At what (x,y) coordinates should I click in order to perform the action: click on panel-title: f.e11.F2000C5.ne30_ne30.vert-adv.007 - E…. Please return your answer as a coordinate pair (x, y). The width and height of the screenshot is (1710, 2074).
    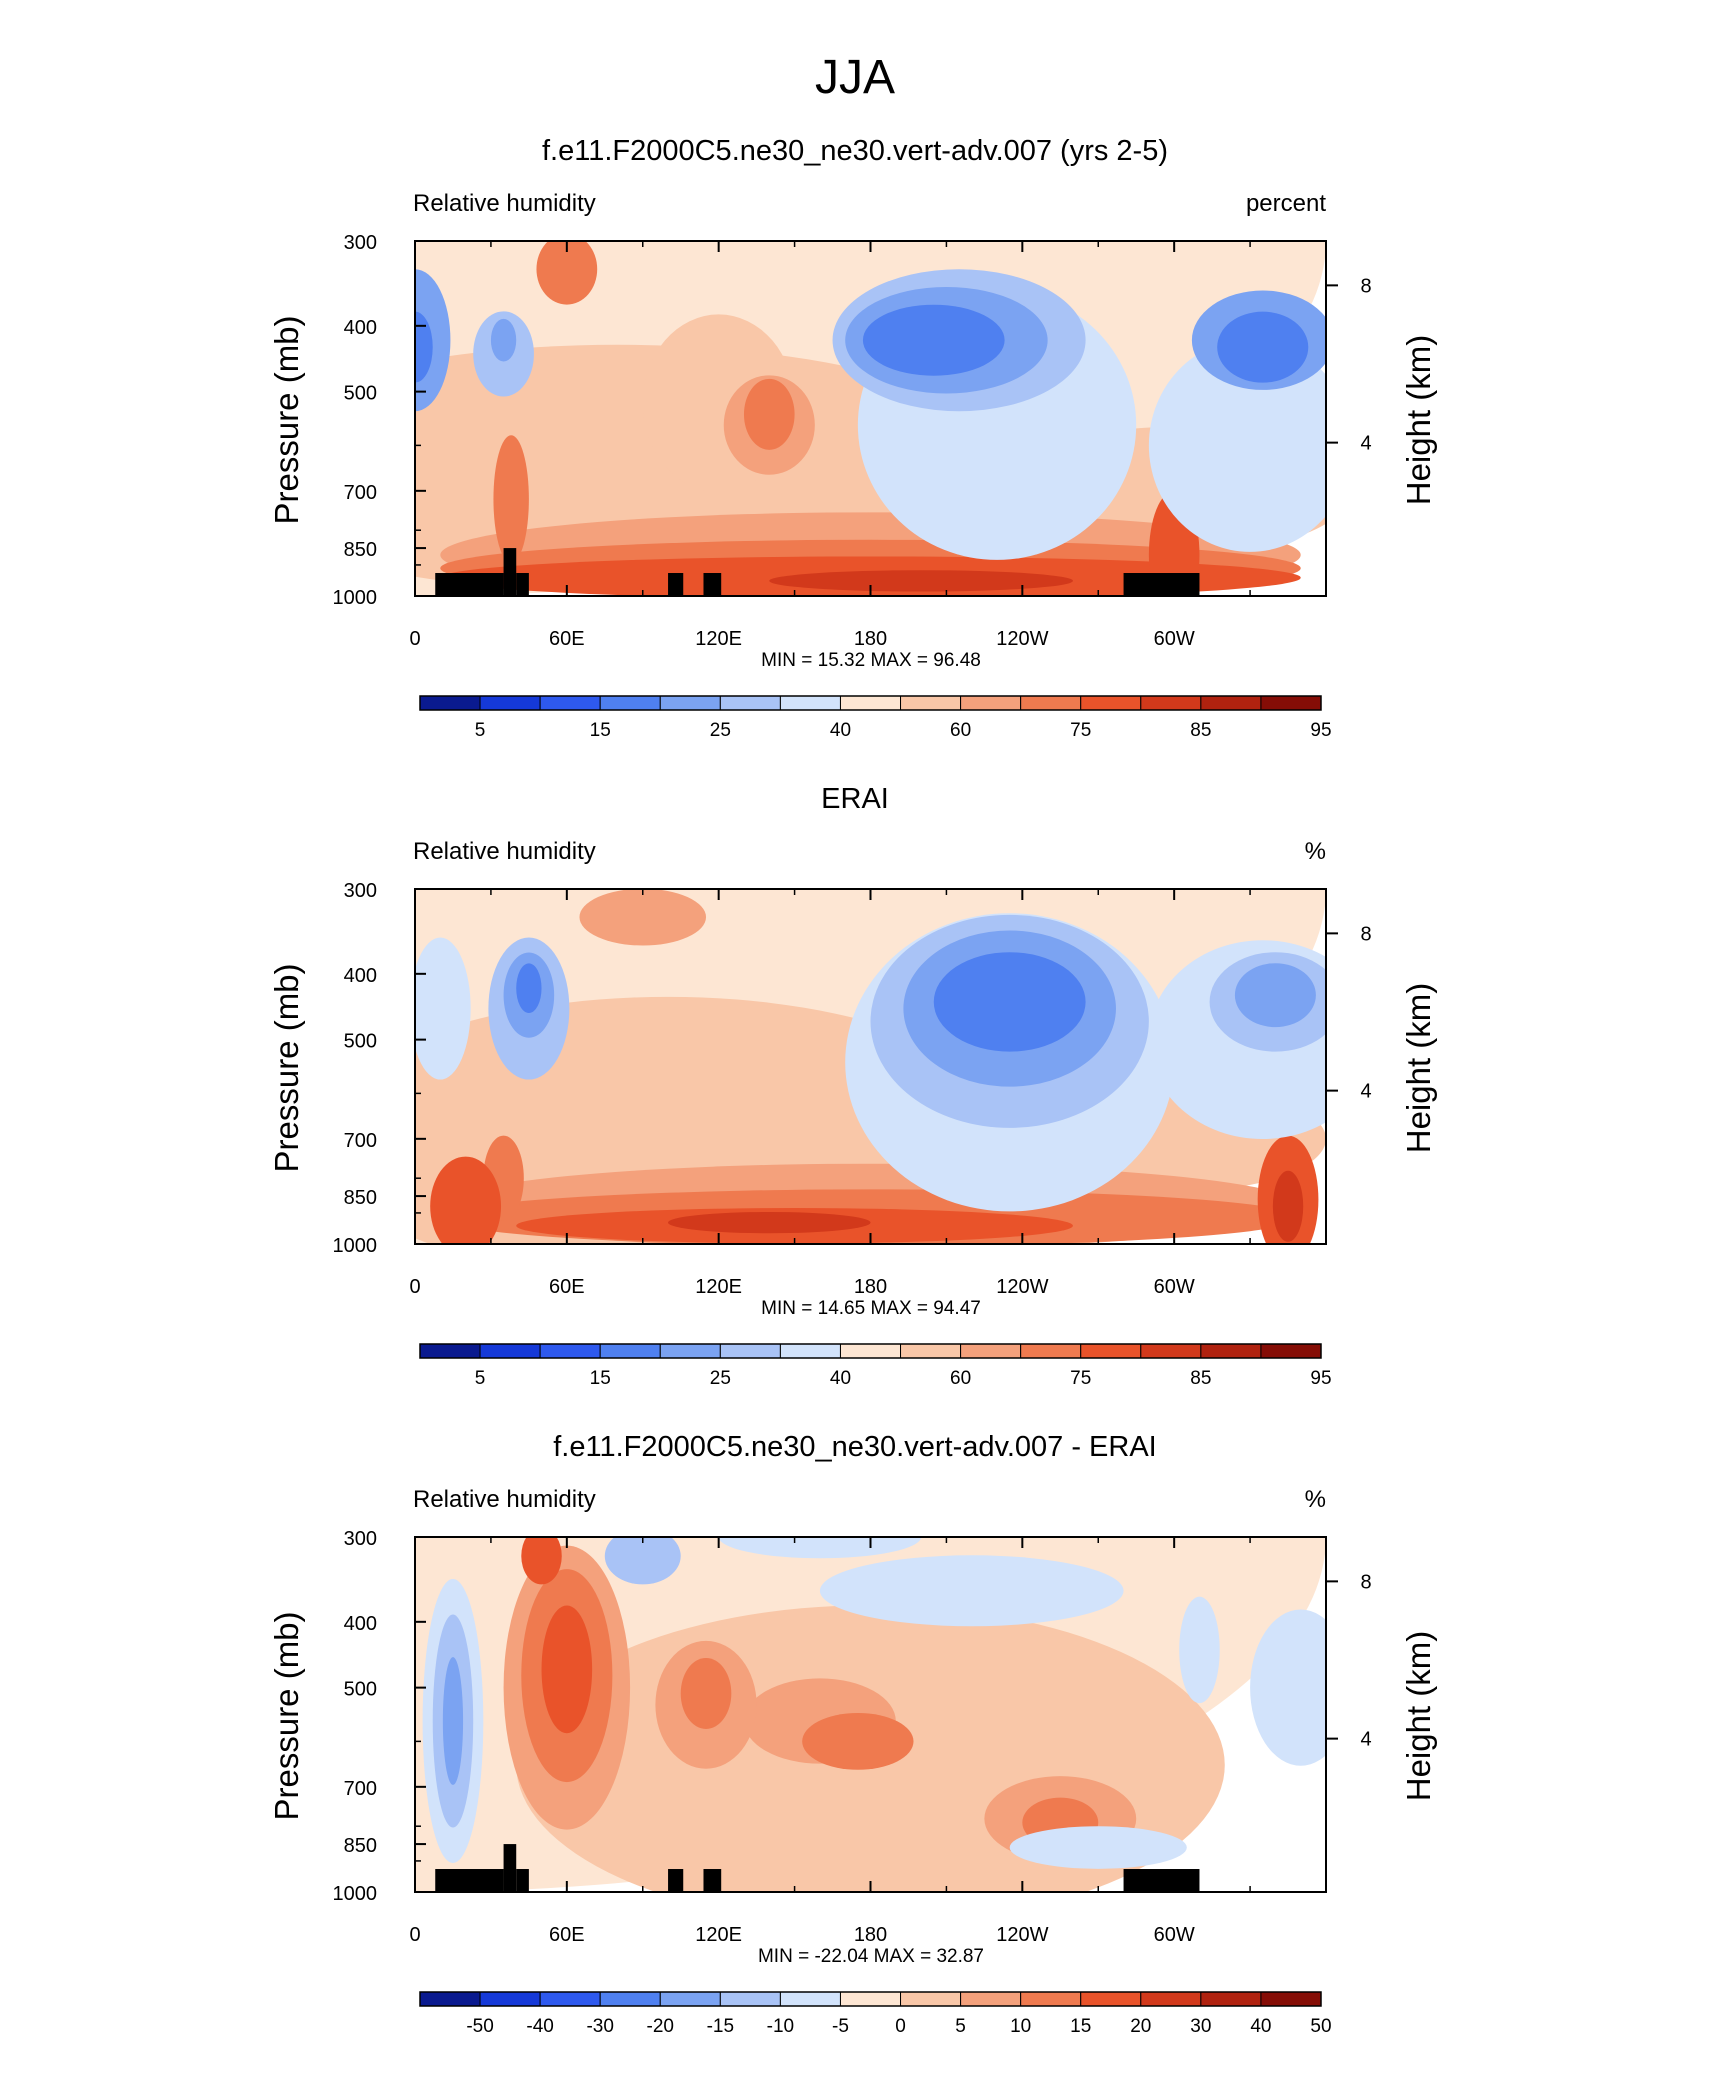
    Looking at the image, I should click on (854, 1447).